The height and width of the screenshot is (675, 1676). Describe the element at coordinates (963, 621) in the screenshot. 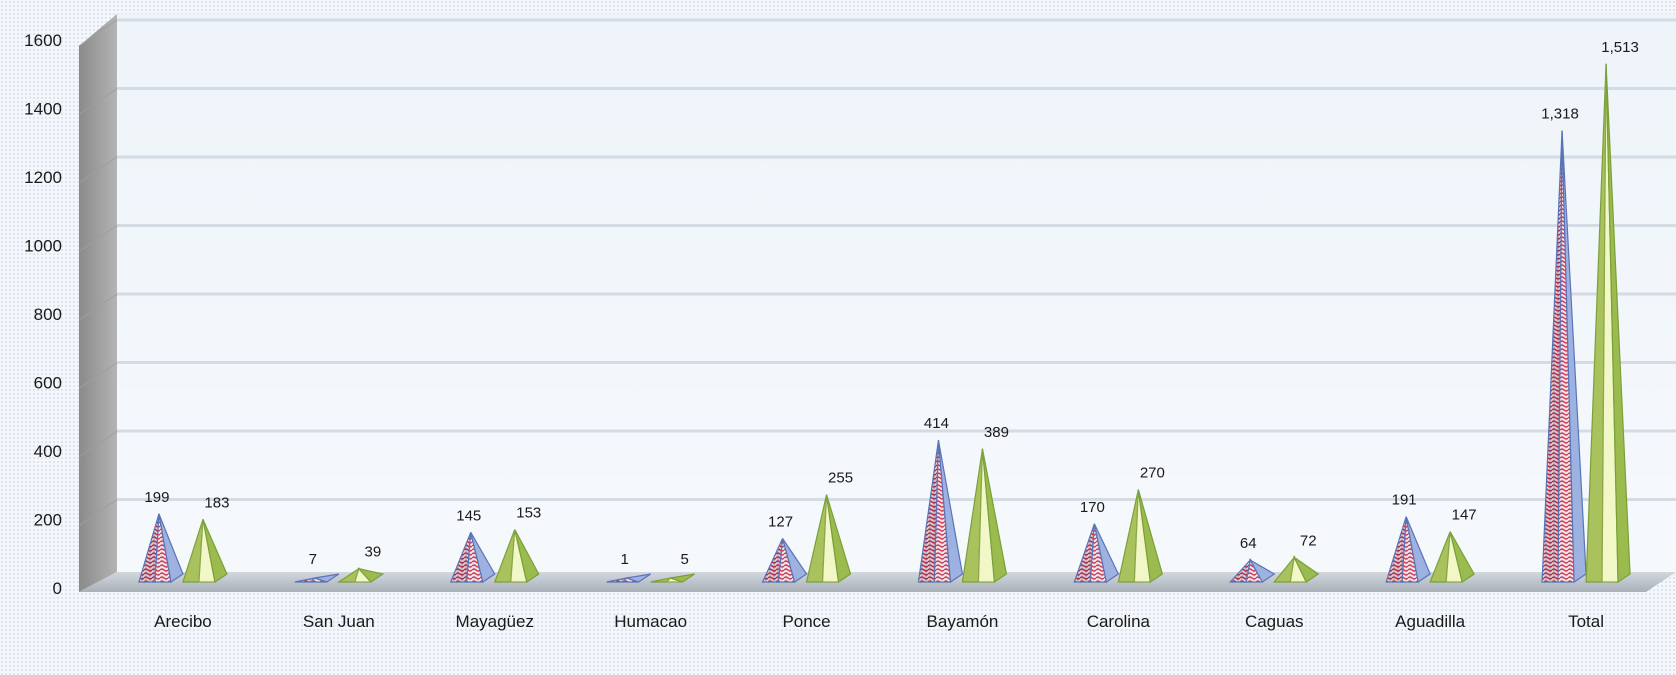

I see `x-category-label: Bayamón` at that location.